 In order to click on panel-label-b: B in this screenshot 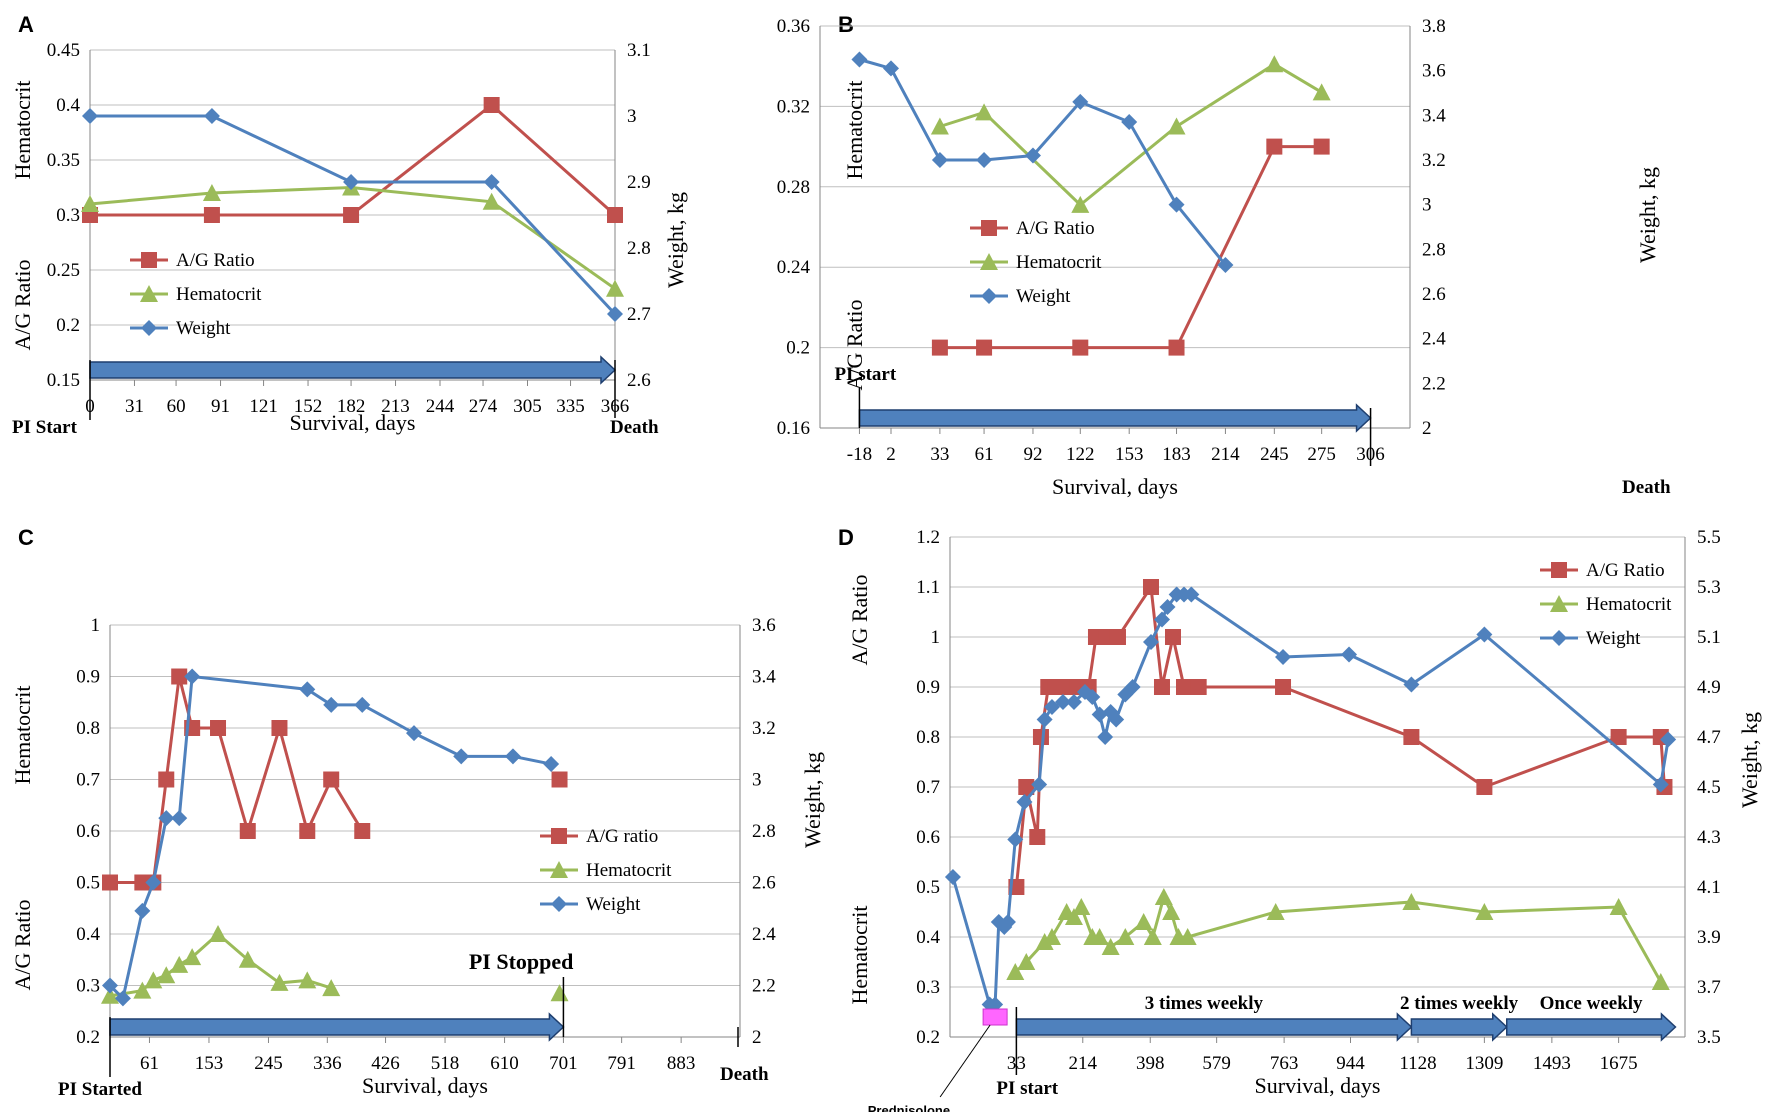, I will do `click(846, 24)`.